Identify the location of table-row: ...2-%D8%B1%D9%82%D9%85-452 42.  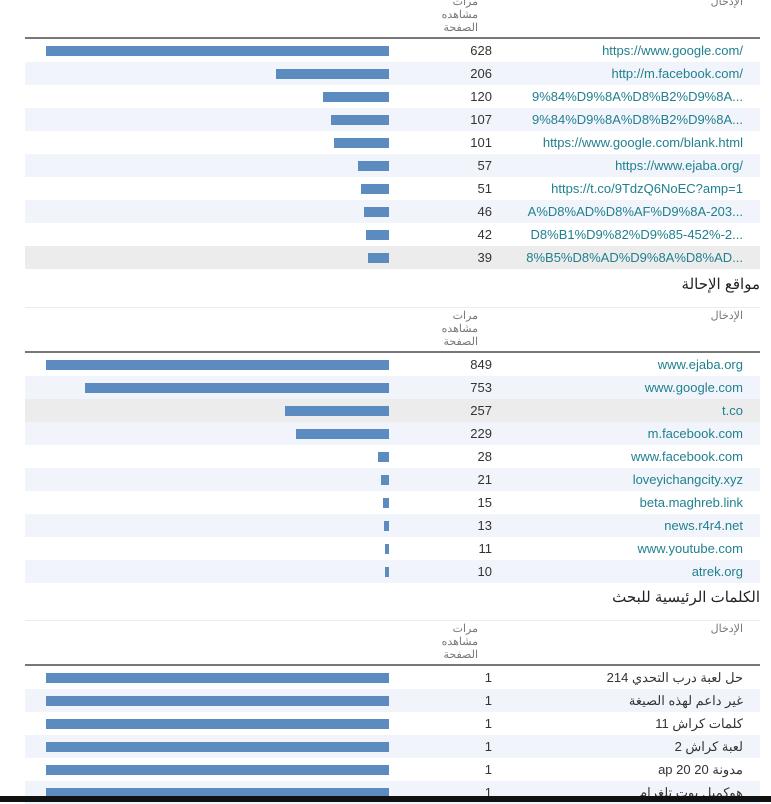
(392, 234).